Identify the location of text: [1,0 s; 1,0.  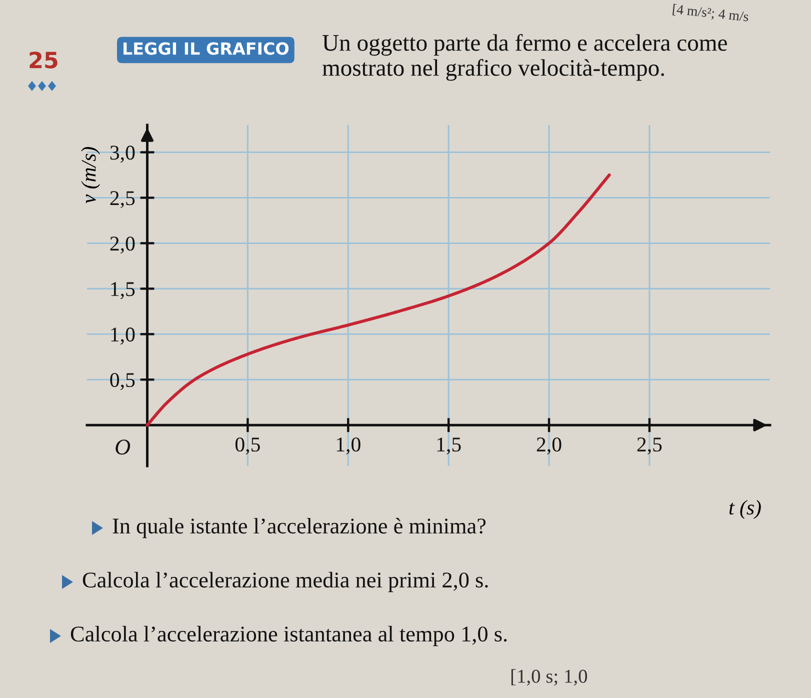
(549, 677).